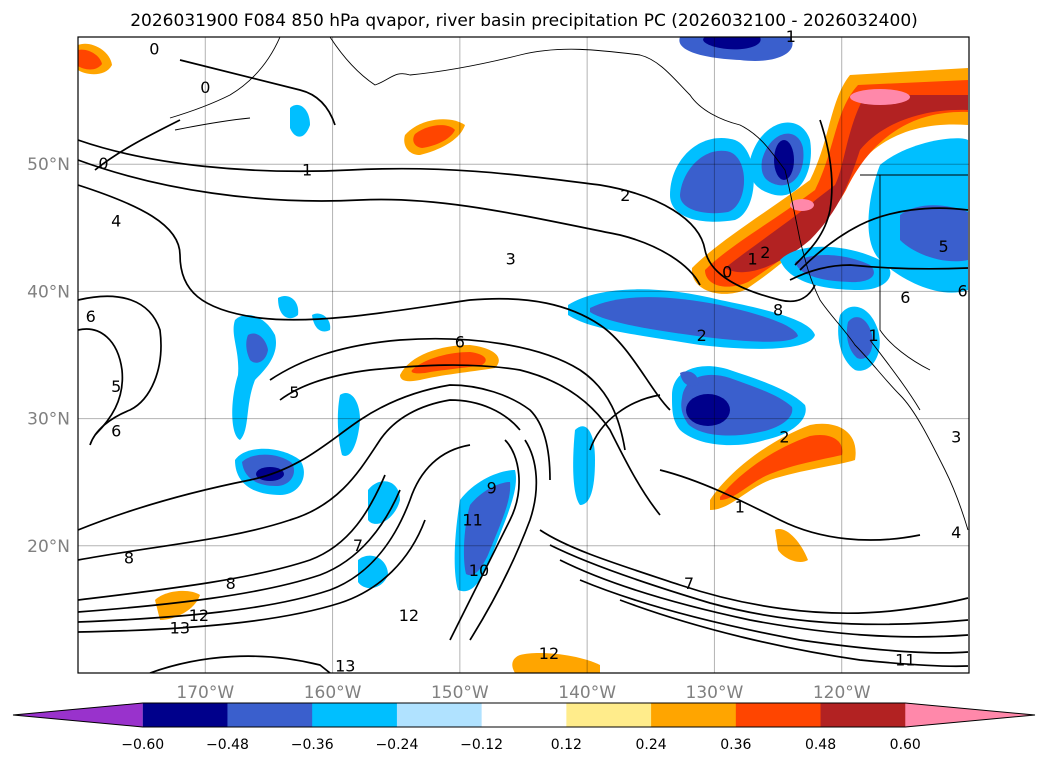 This screenshot has height=765, width=1047. Describe the element at coordinates (101, 382) in the screenshot. I see `contour-6a` at that location.